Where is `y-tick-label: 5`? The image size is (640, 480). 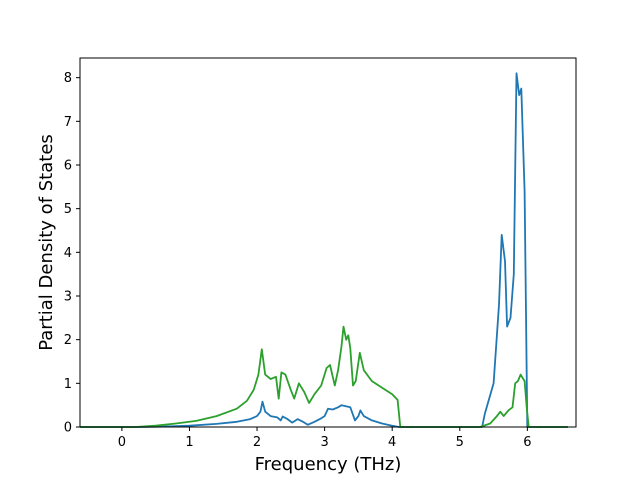
y-tick-label: 5 is located at coordinates (68, 209).